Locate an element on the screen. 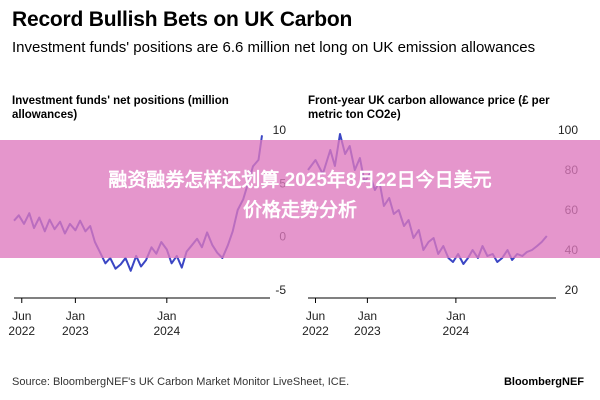 This screenshot has width=600, height=400. right-y-tick-label: 100 is located at coordinates (568, 130).